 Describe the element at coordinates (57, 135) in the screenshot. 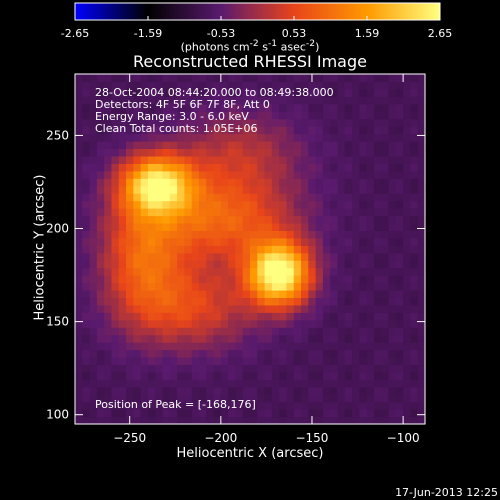

I see `y-tick-label: 250` at that location.